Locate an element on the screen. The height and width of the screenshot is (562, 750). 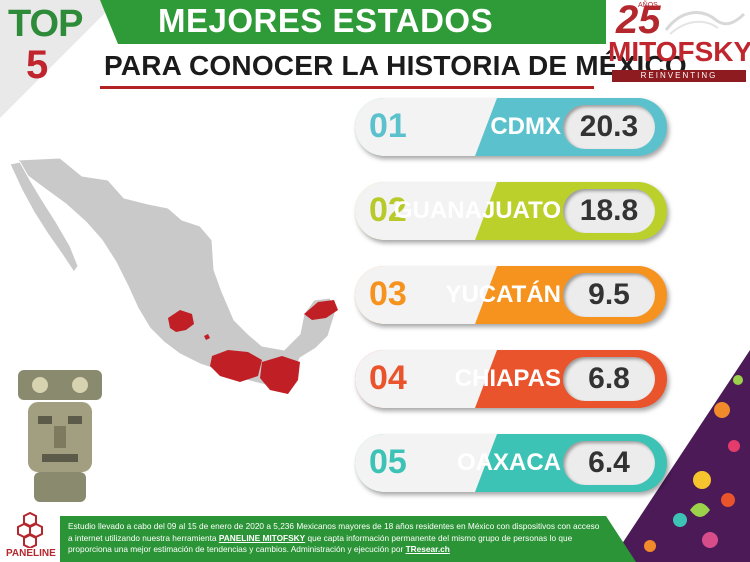
rank-label: 03 is located at coordinates (388, 294).